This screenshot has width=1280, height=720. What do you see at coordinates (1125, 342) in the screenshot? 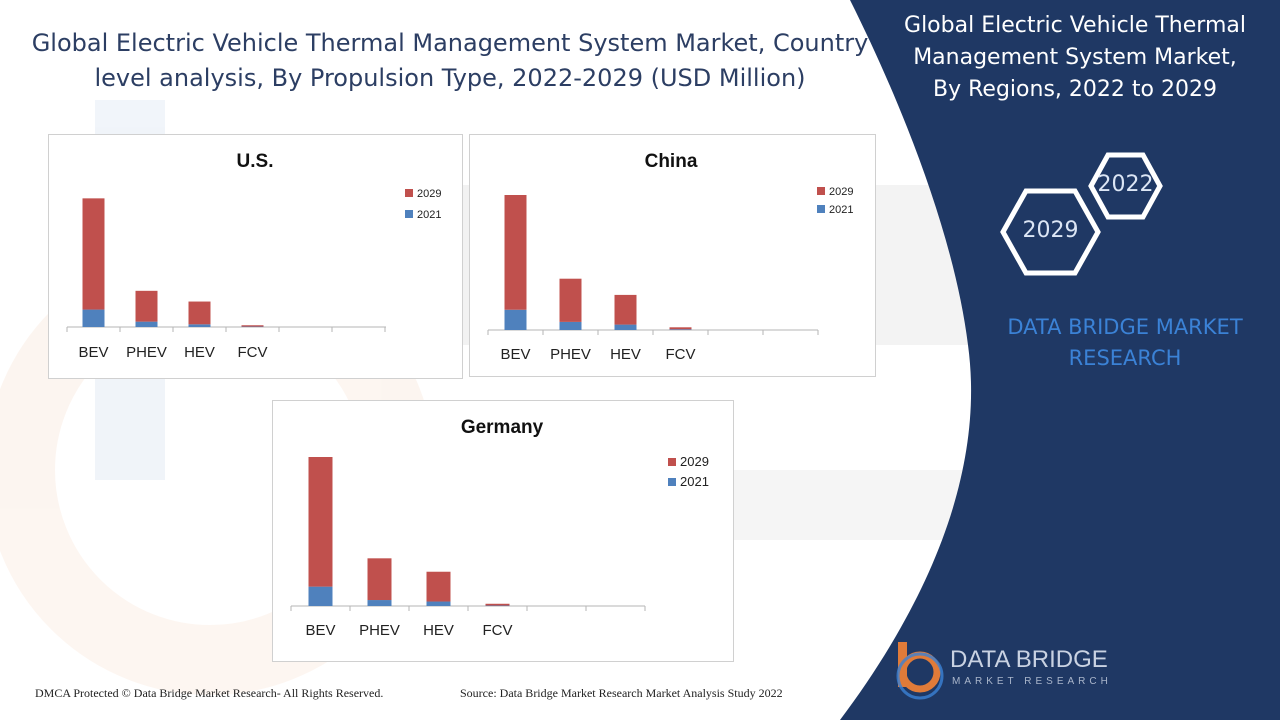
I see `brand-text: DATA BRIDGE MARKET RESEARCH` at bounding box center [1125, 342].